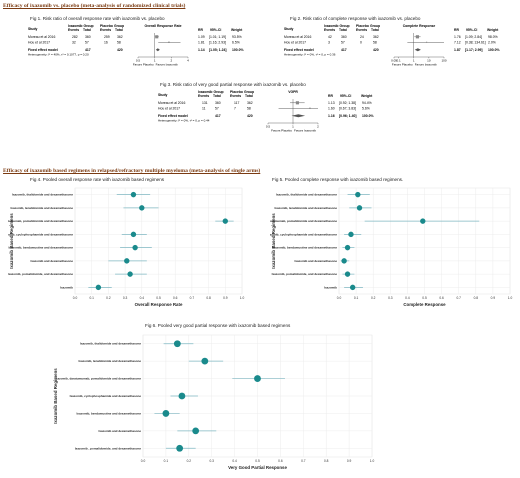 The image size is (520, 478). Describe the element at coordinates (225, 298) in the screenshot. I see `x-tick-label: 0.9` at that location.